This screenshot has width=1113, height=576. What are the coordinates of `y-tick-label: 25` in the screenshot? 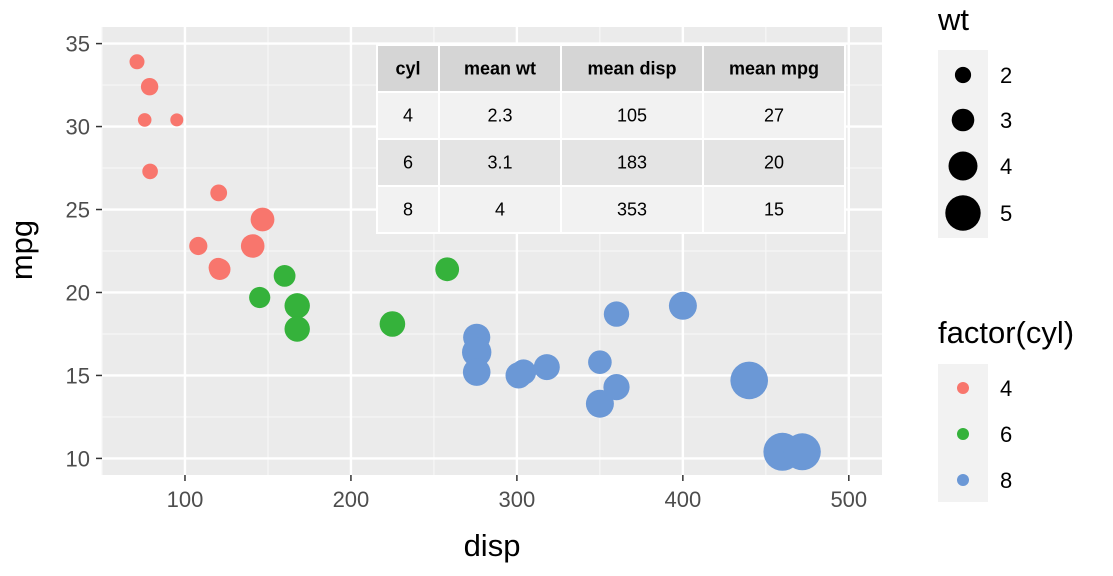 It's located at (78, 210).